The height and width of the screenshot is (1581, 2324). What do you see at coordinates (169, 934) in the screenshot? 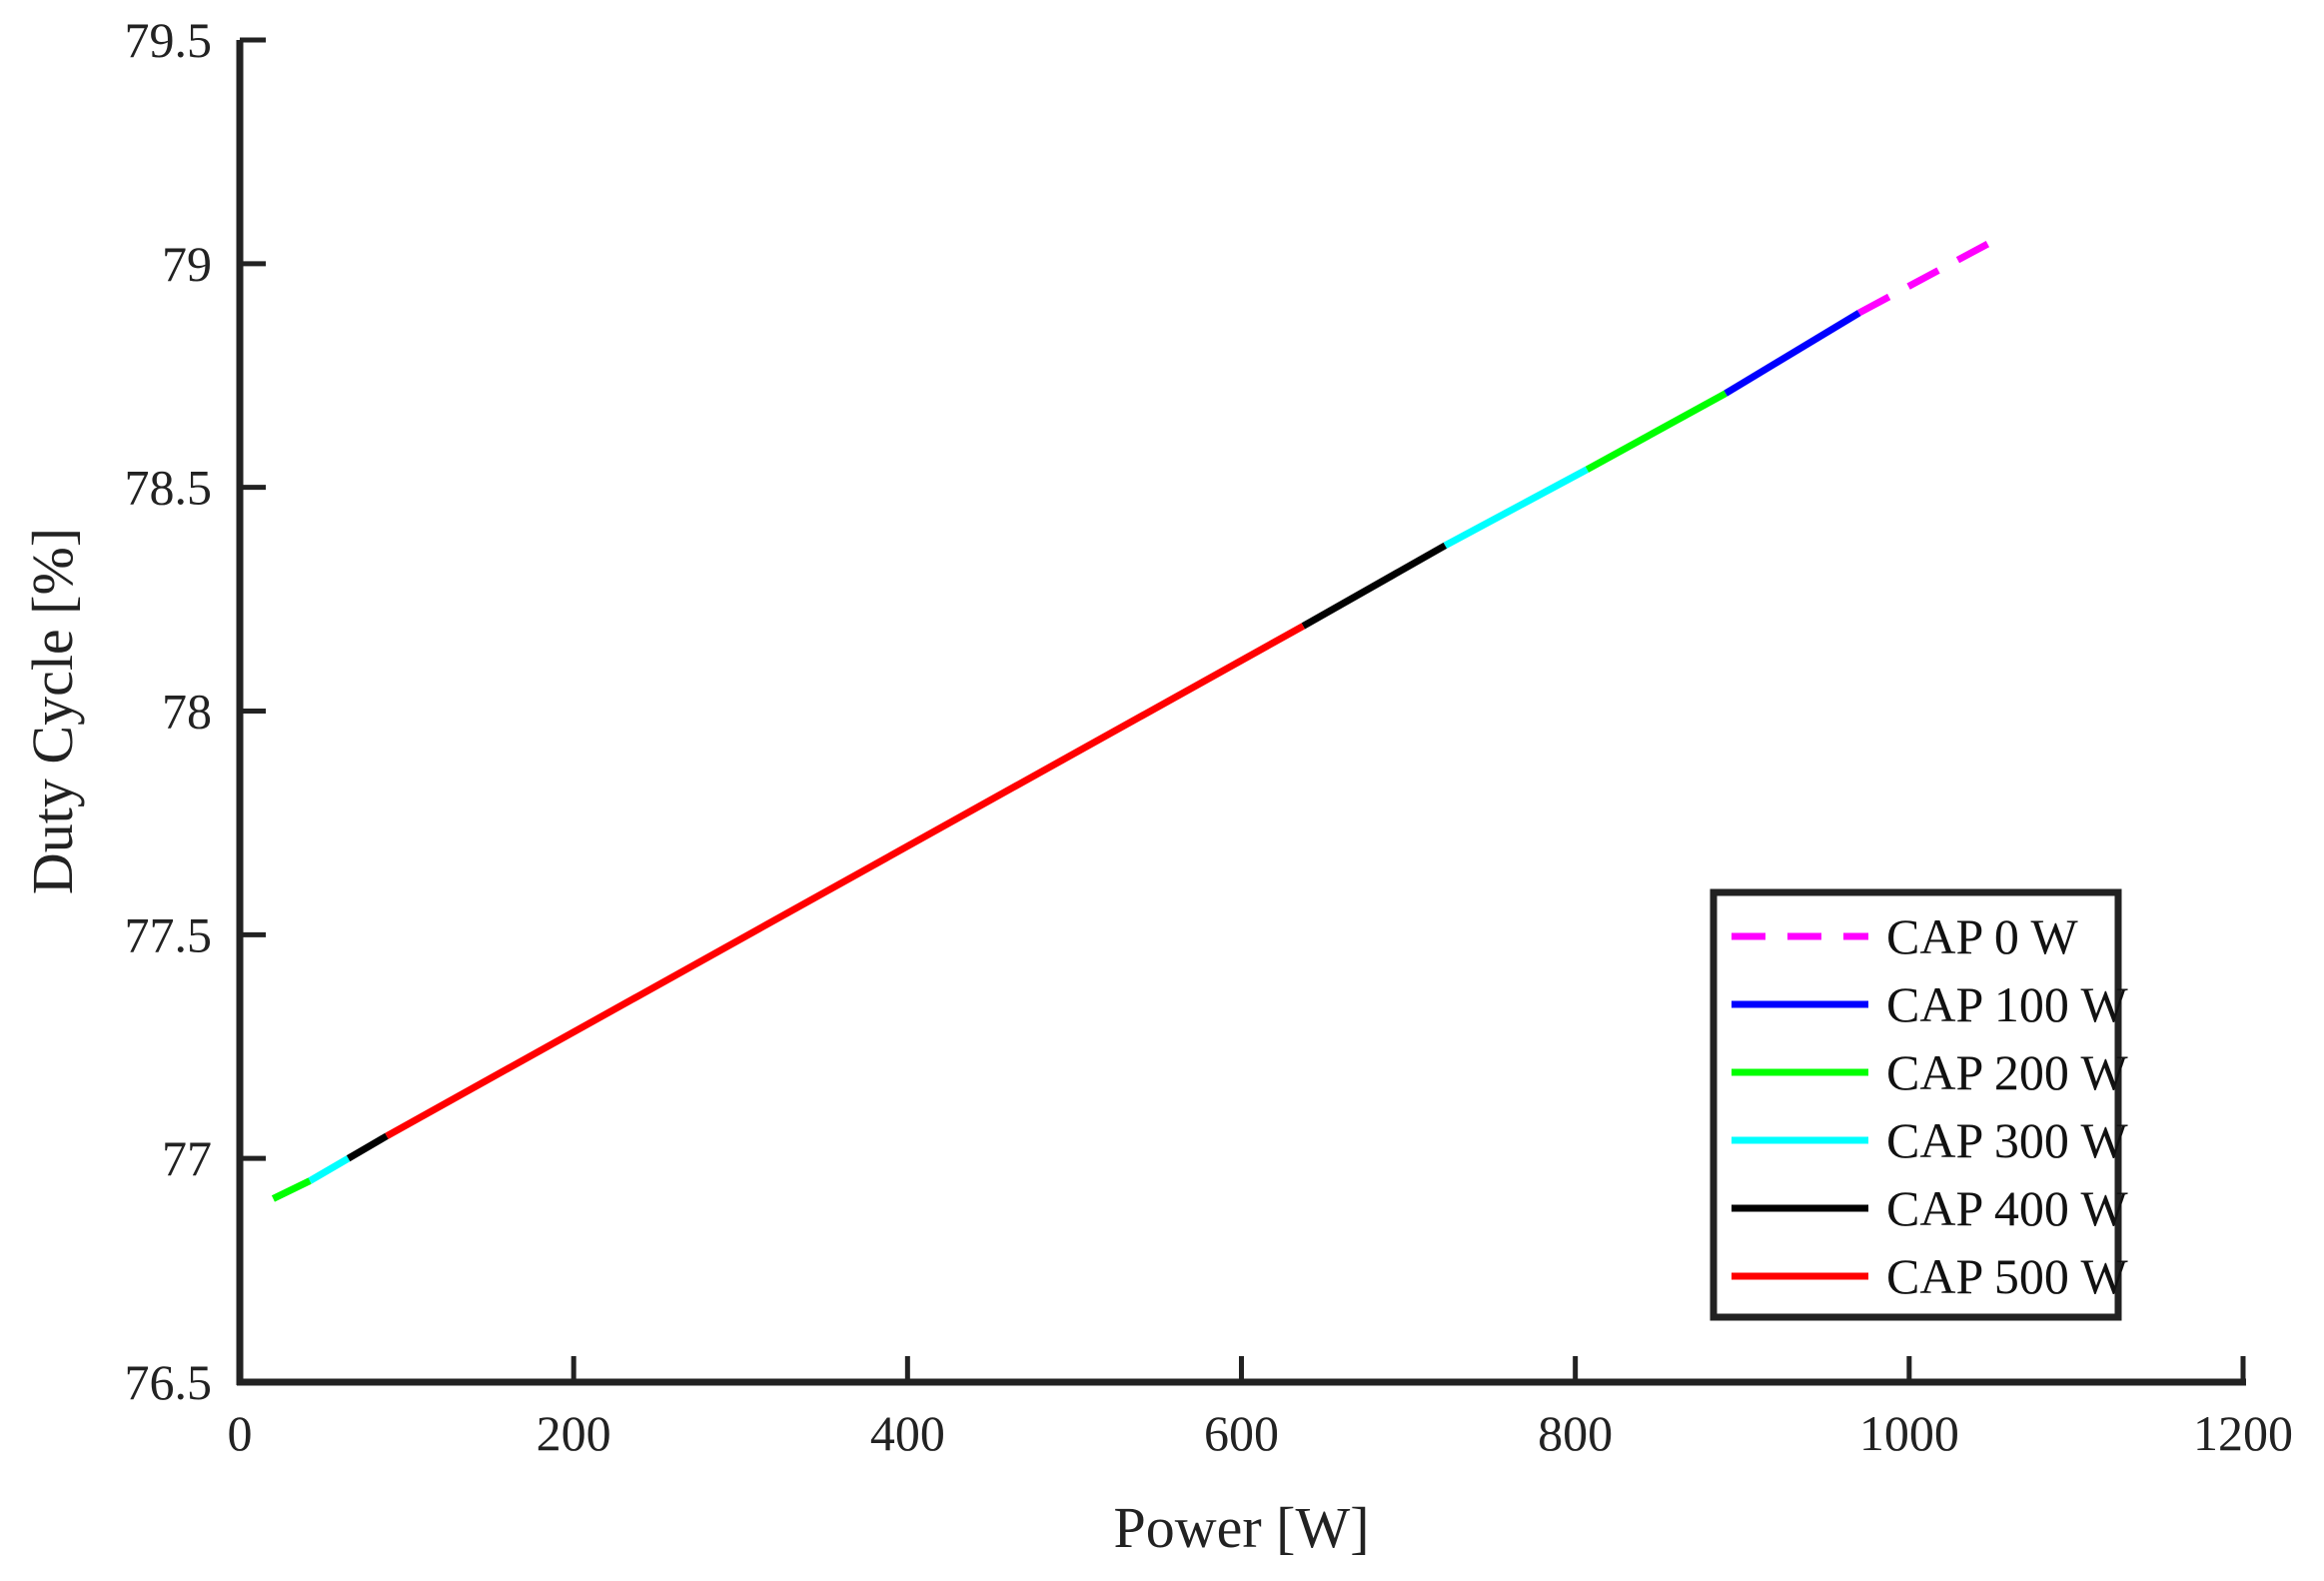
I see `y-tick-label-2: 77.5` at bounding box center [169, 934].